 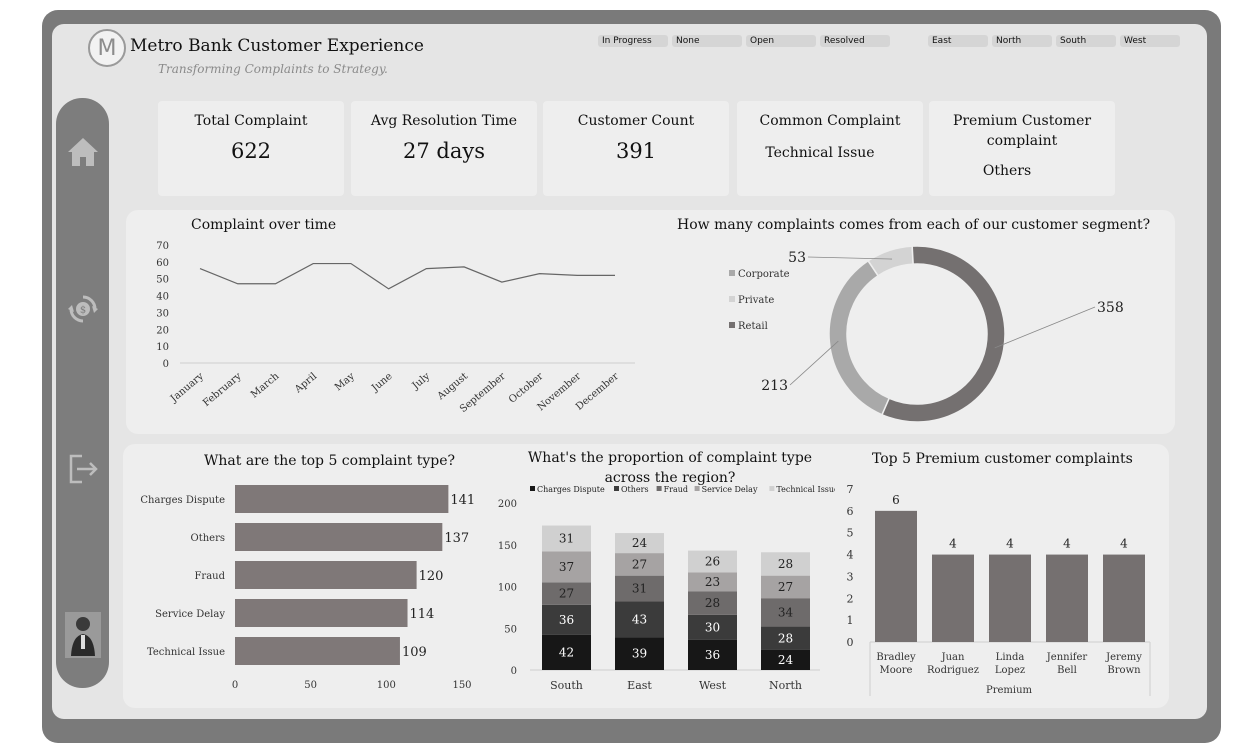 I want to click on kpi-customer-count: Customer Count 391, so click(x=636, y=148).